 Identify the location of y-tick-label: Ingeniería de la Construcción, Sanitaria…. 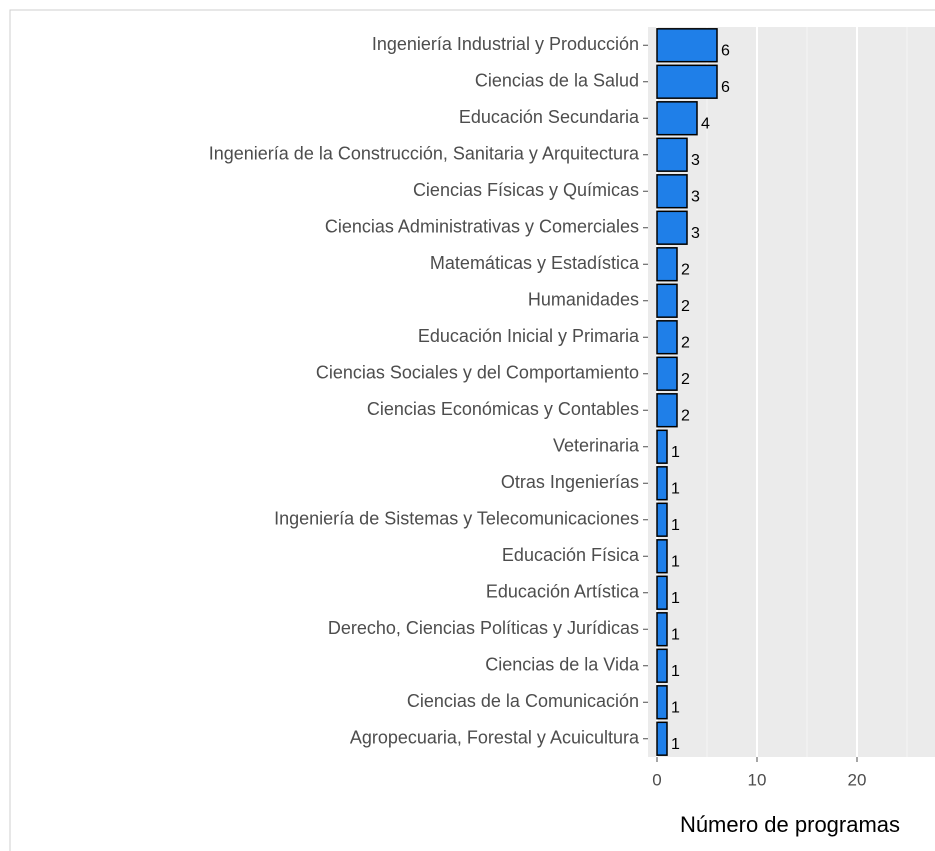
(424, 154).